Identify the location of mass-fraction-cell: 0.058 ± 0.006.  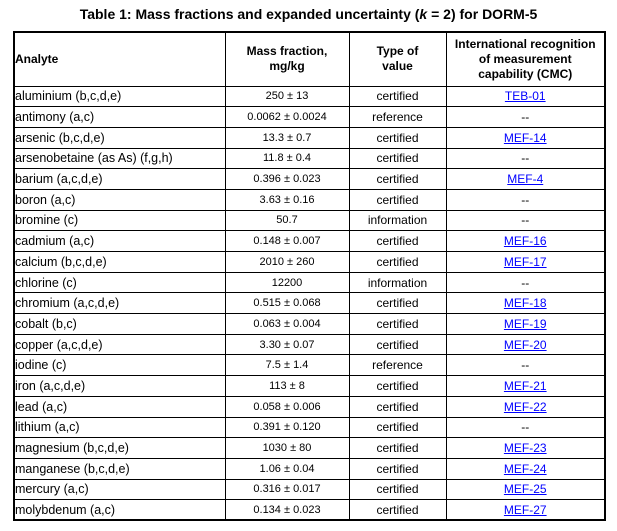
(287, 406).